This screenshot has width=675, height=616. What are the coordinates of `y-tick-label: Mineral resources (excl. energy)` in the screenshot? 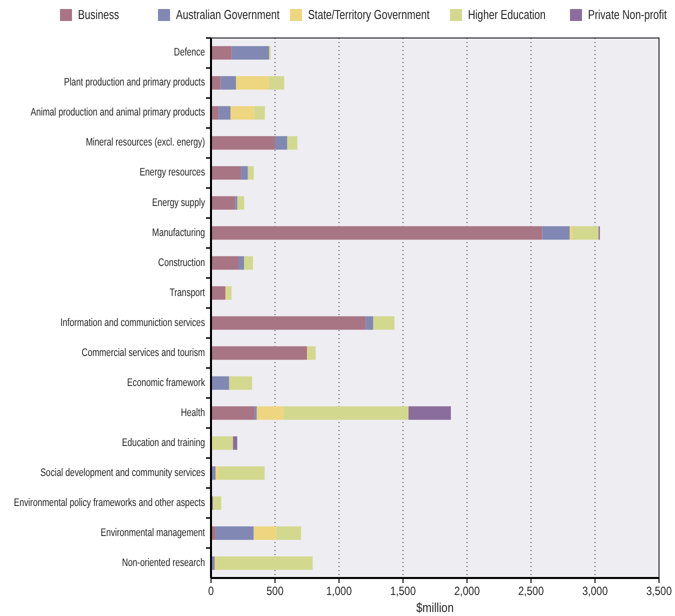 It's located at (145, 143).